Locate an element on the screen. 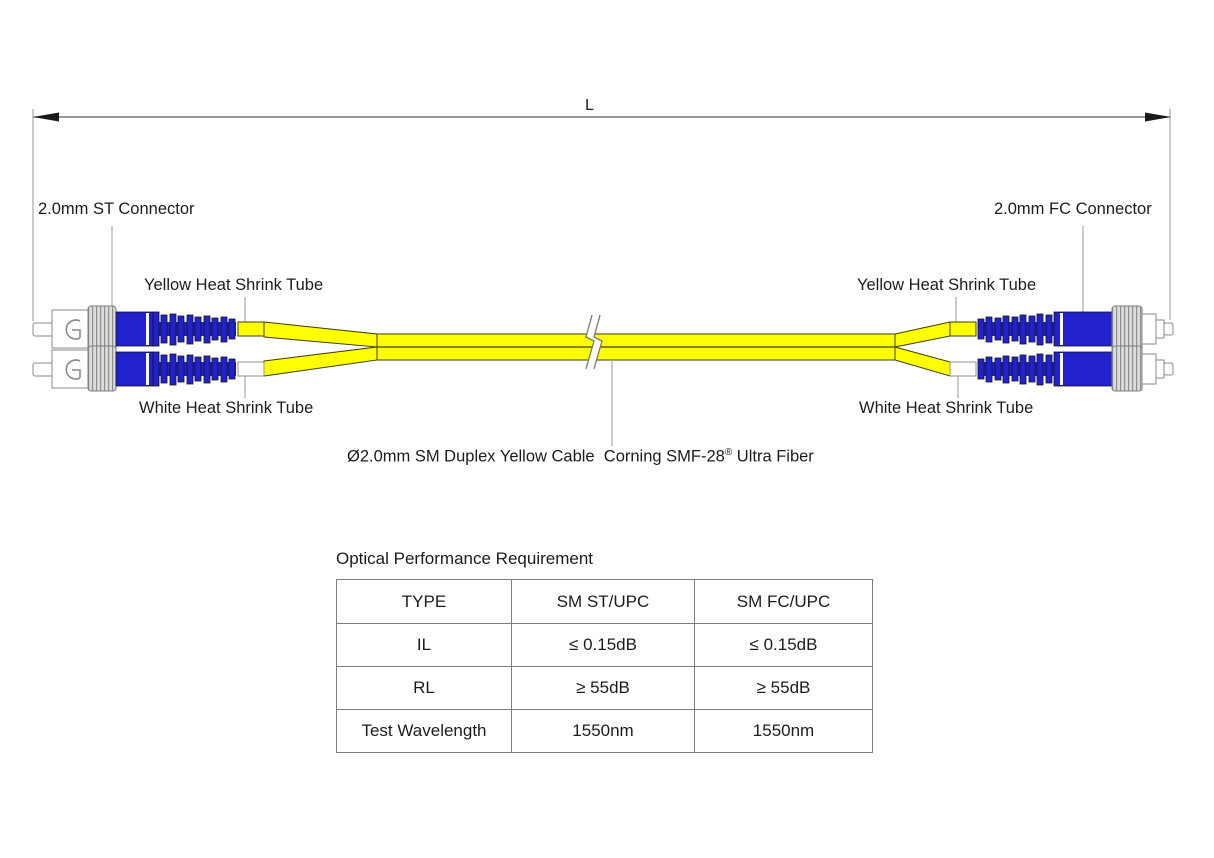 This screenshot has height=858, width=1214. wavelength-st-value: 1550nm is located at coordinates (603, 731).